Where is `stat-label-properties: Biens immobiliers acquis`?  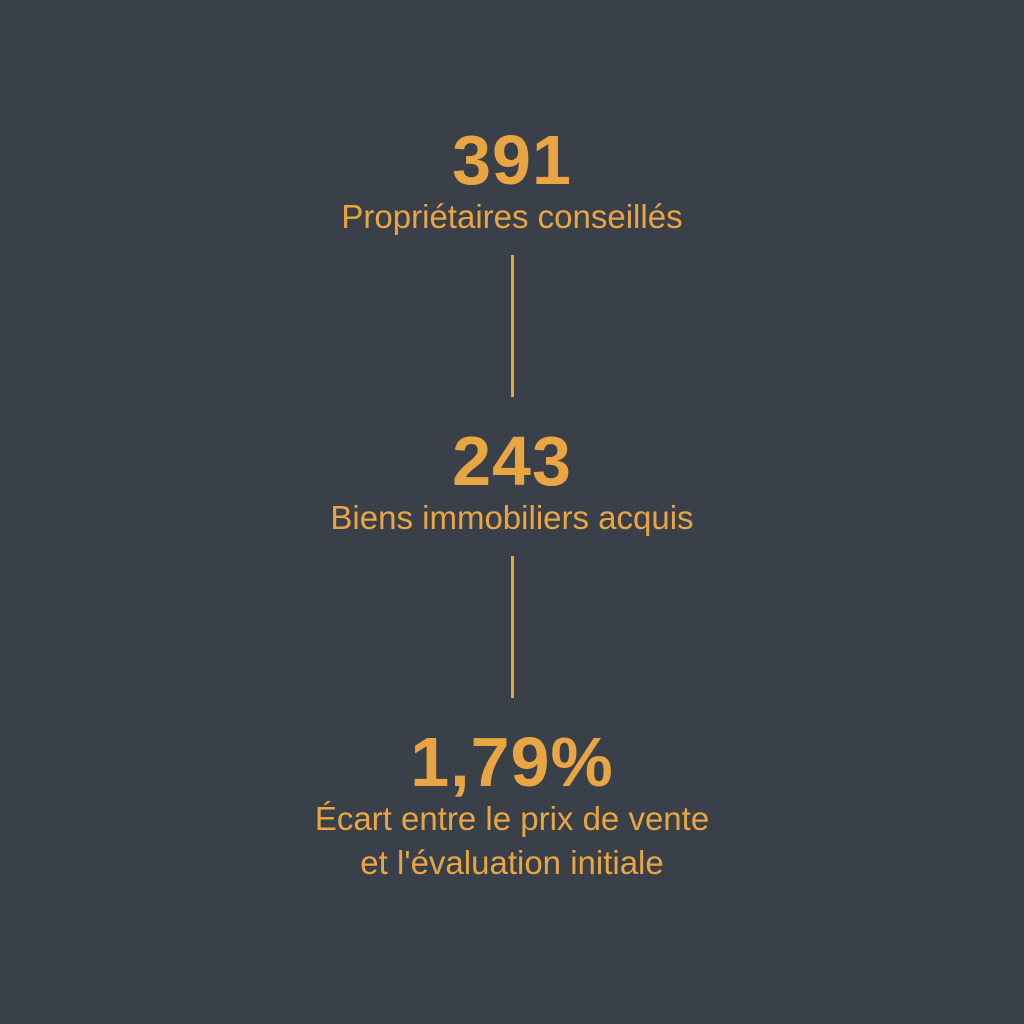
stat-label-properties: Biens immobiliers acquis is located at coordinates (512, 517).